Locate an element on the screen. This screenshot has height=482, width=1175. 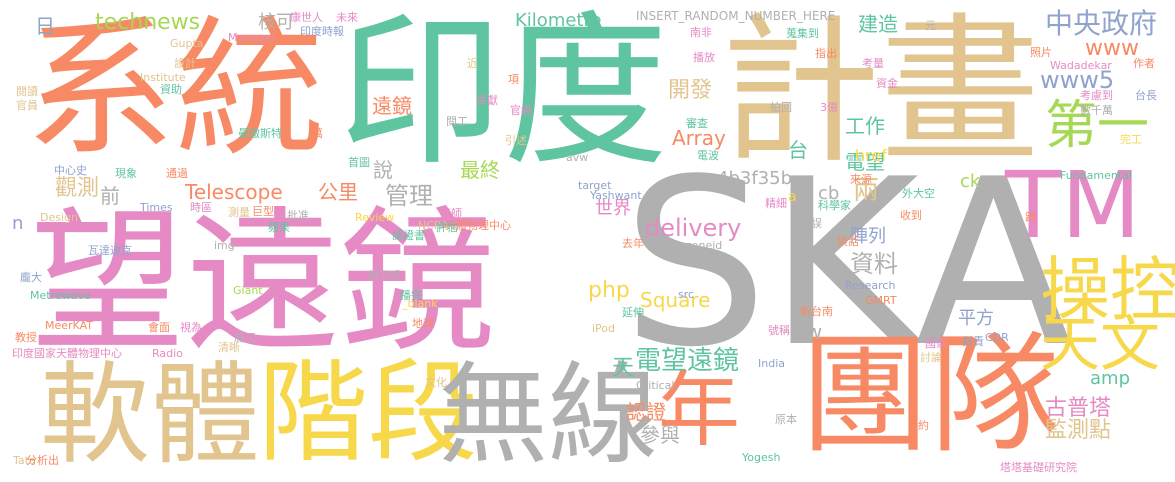
cloud-word: 資深 is located at coordinates (691, 255).